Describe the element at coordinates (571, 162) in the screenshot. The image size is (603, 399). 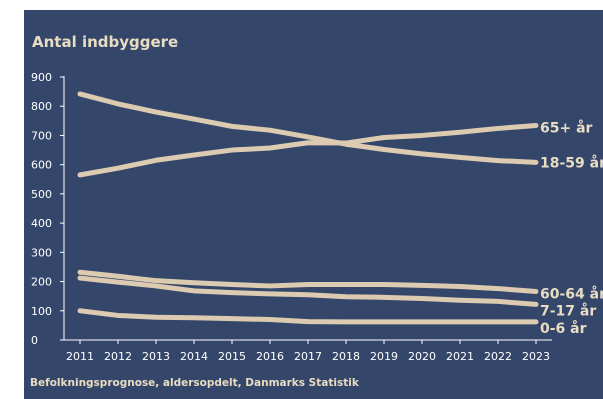
I see `series-label: 18-59 år` at that location.